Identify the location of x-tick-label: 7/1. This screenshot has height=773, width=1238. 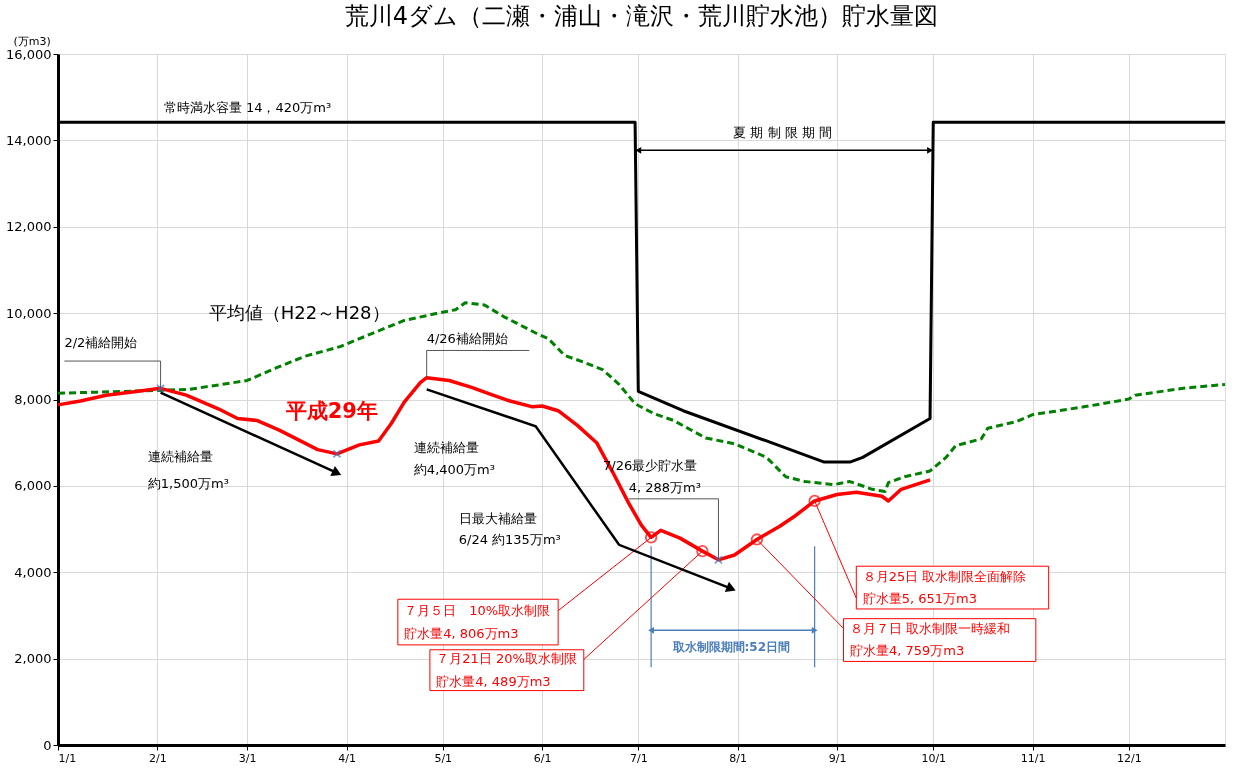
(638, 758).